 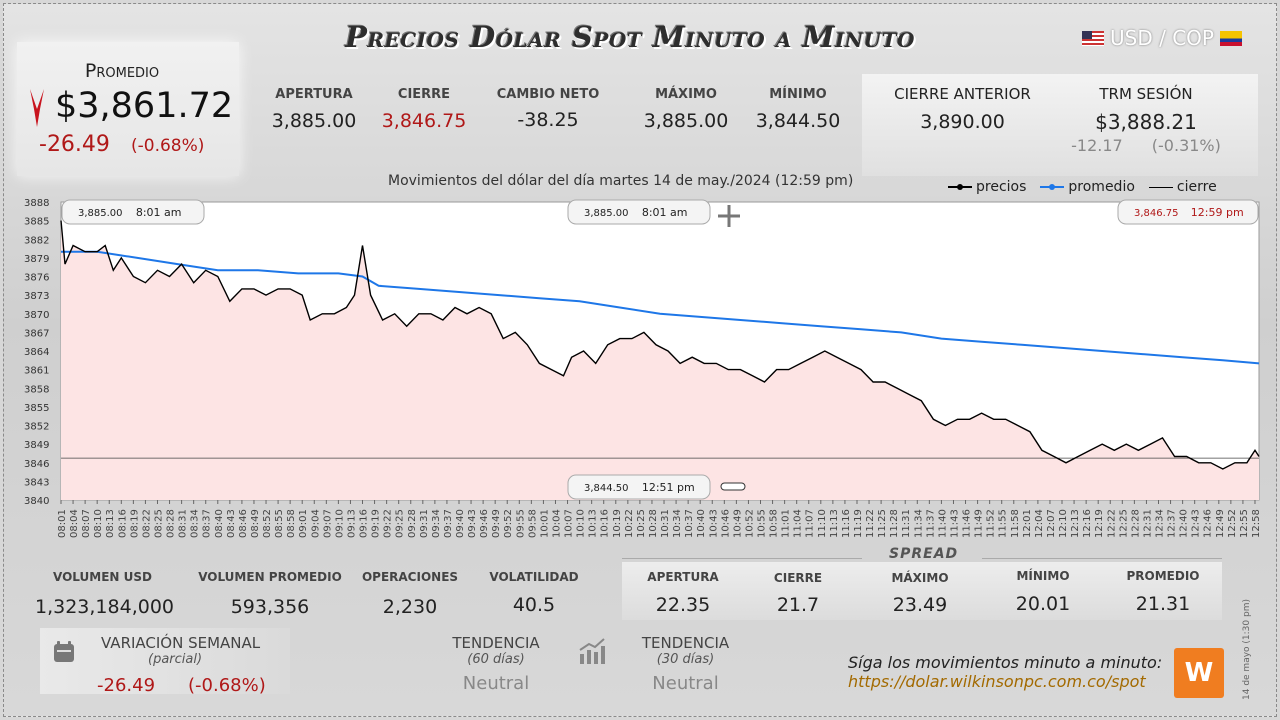 What do you see at coordinates (954, 523) in the screenshot?
I see `x-tick-label: 11:43` at bounding box center [954, 523].